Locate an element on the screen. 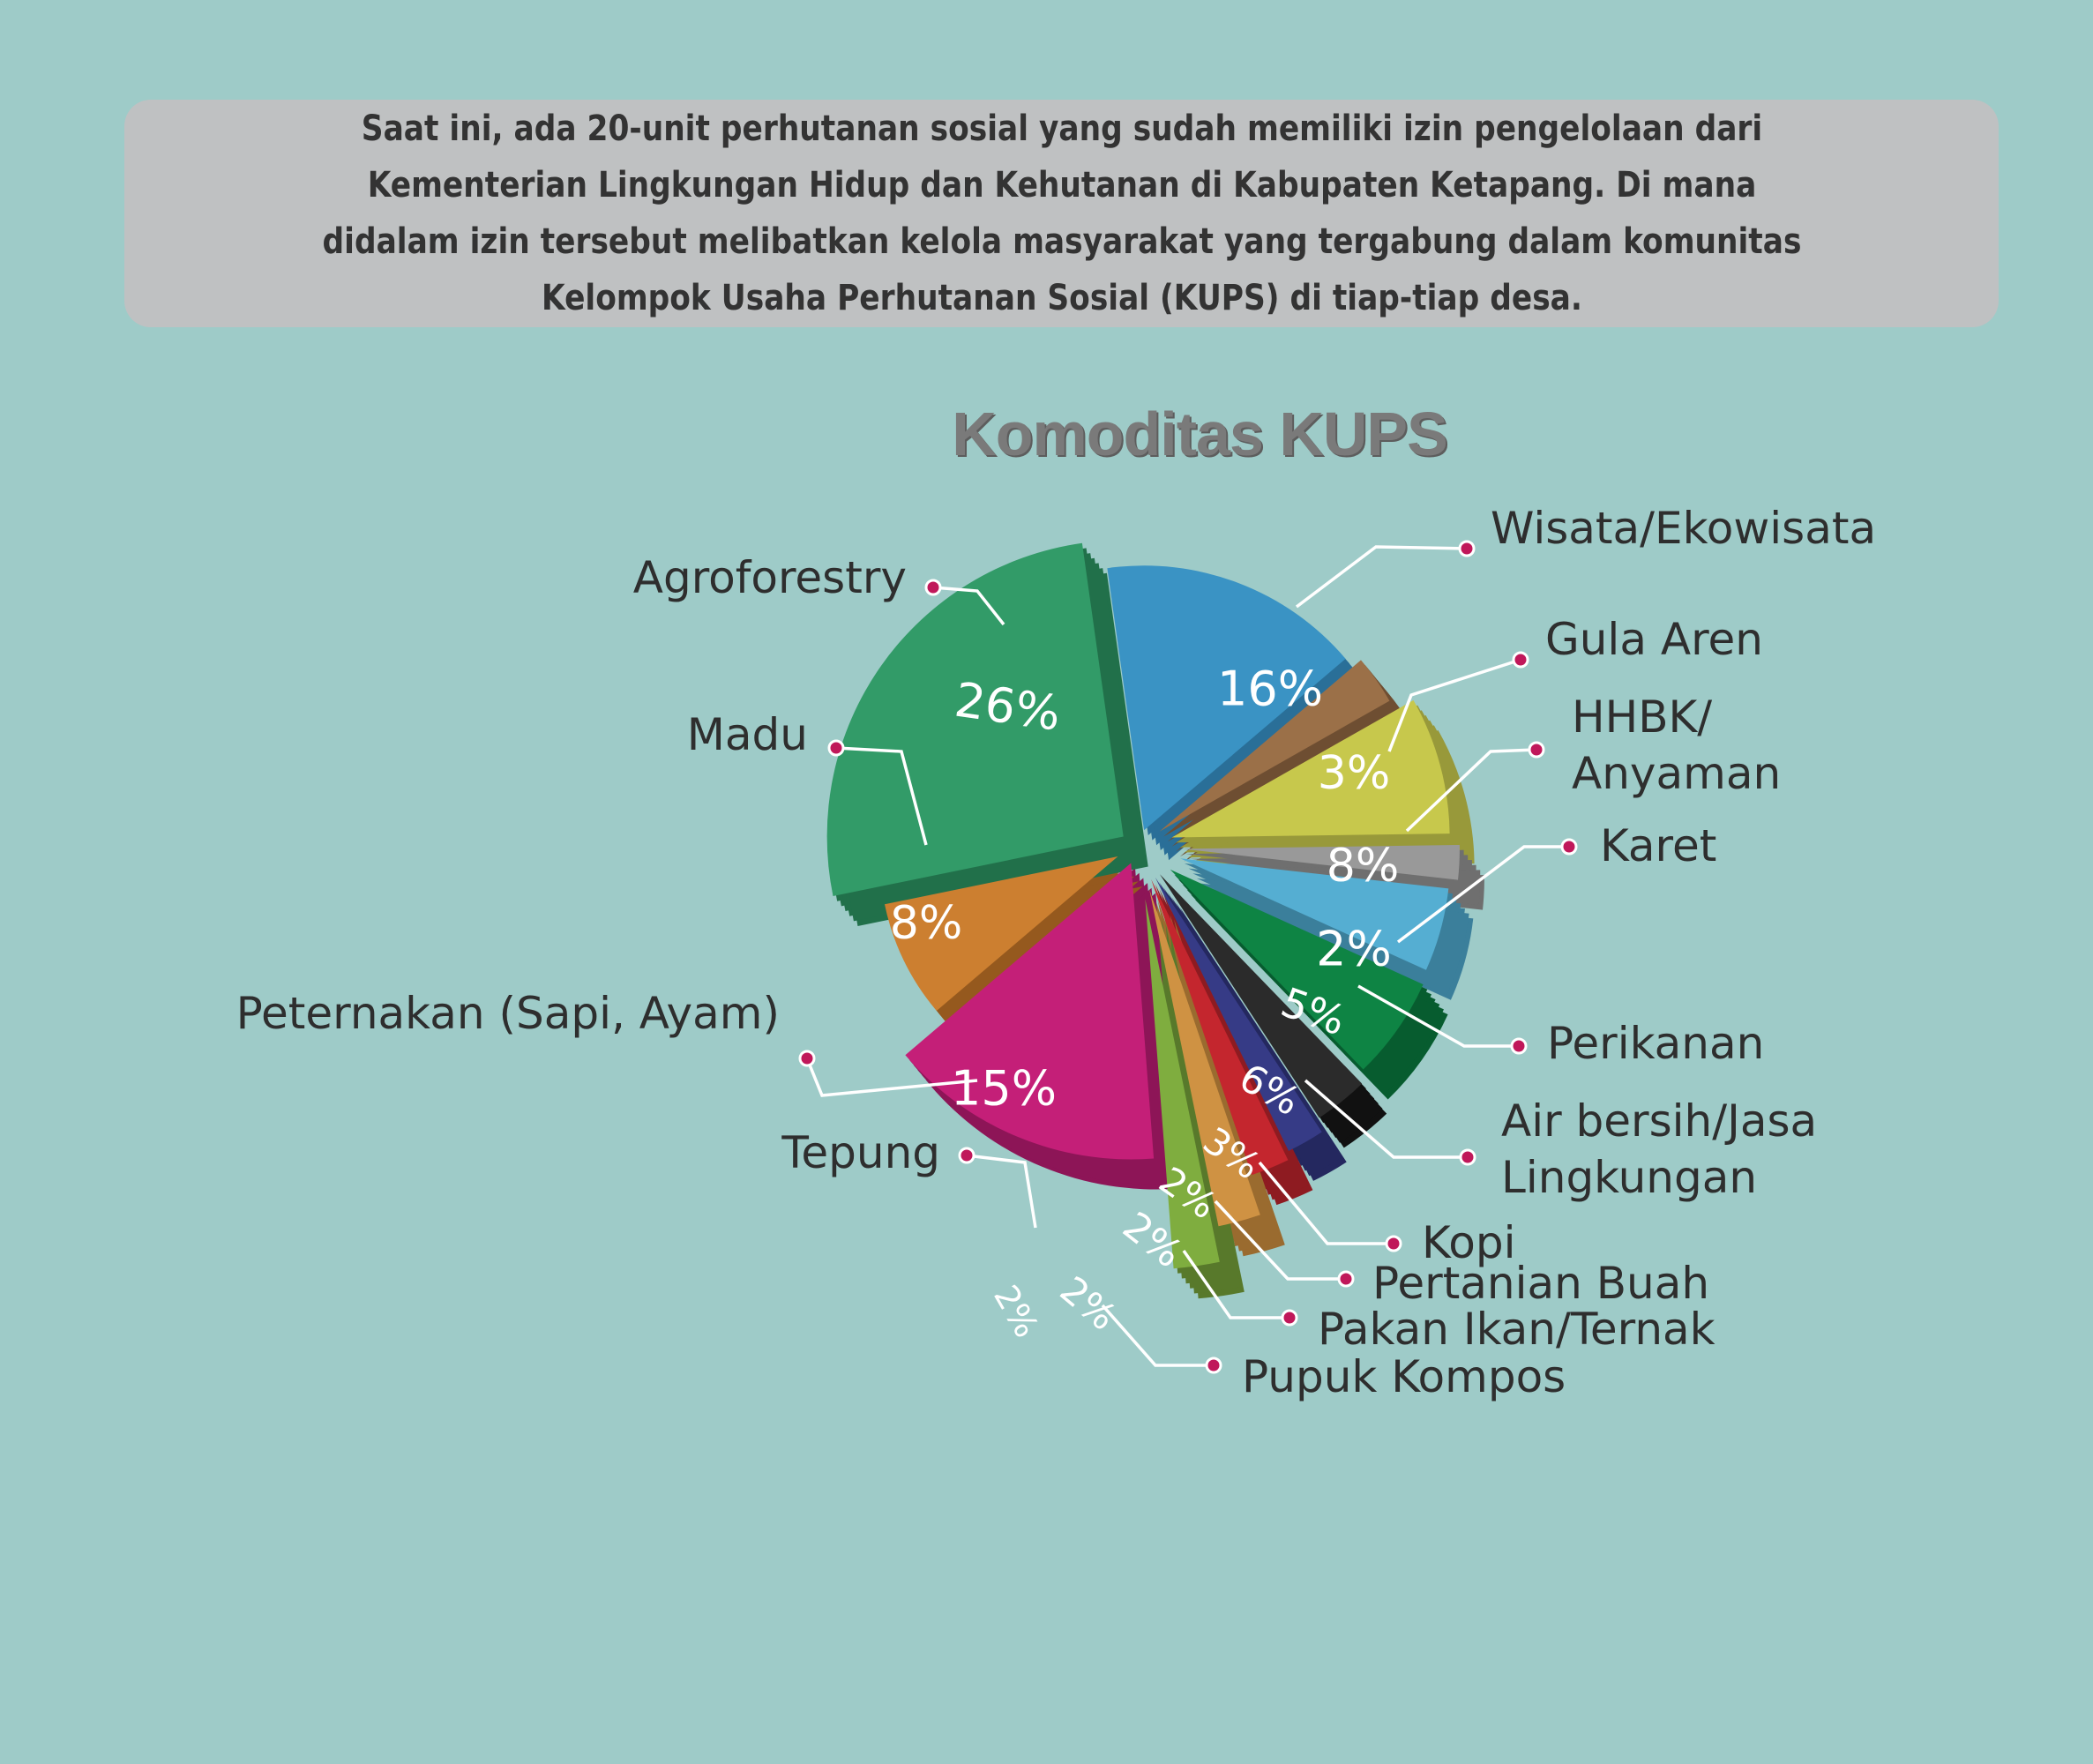 The image size is (2093, 1764). category-label-wisata-ekowisata: Wisata/Ekowisata is located at coordinates (1683, 528).